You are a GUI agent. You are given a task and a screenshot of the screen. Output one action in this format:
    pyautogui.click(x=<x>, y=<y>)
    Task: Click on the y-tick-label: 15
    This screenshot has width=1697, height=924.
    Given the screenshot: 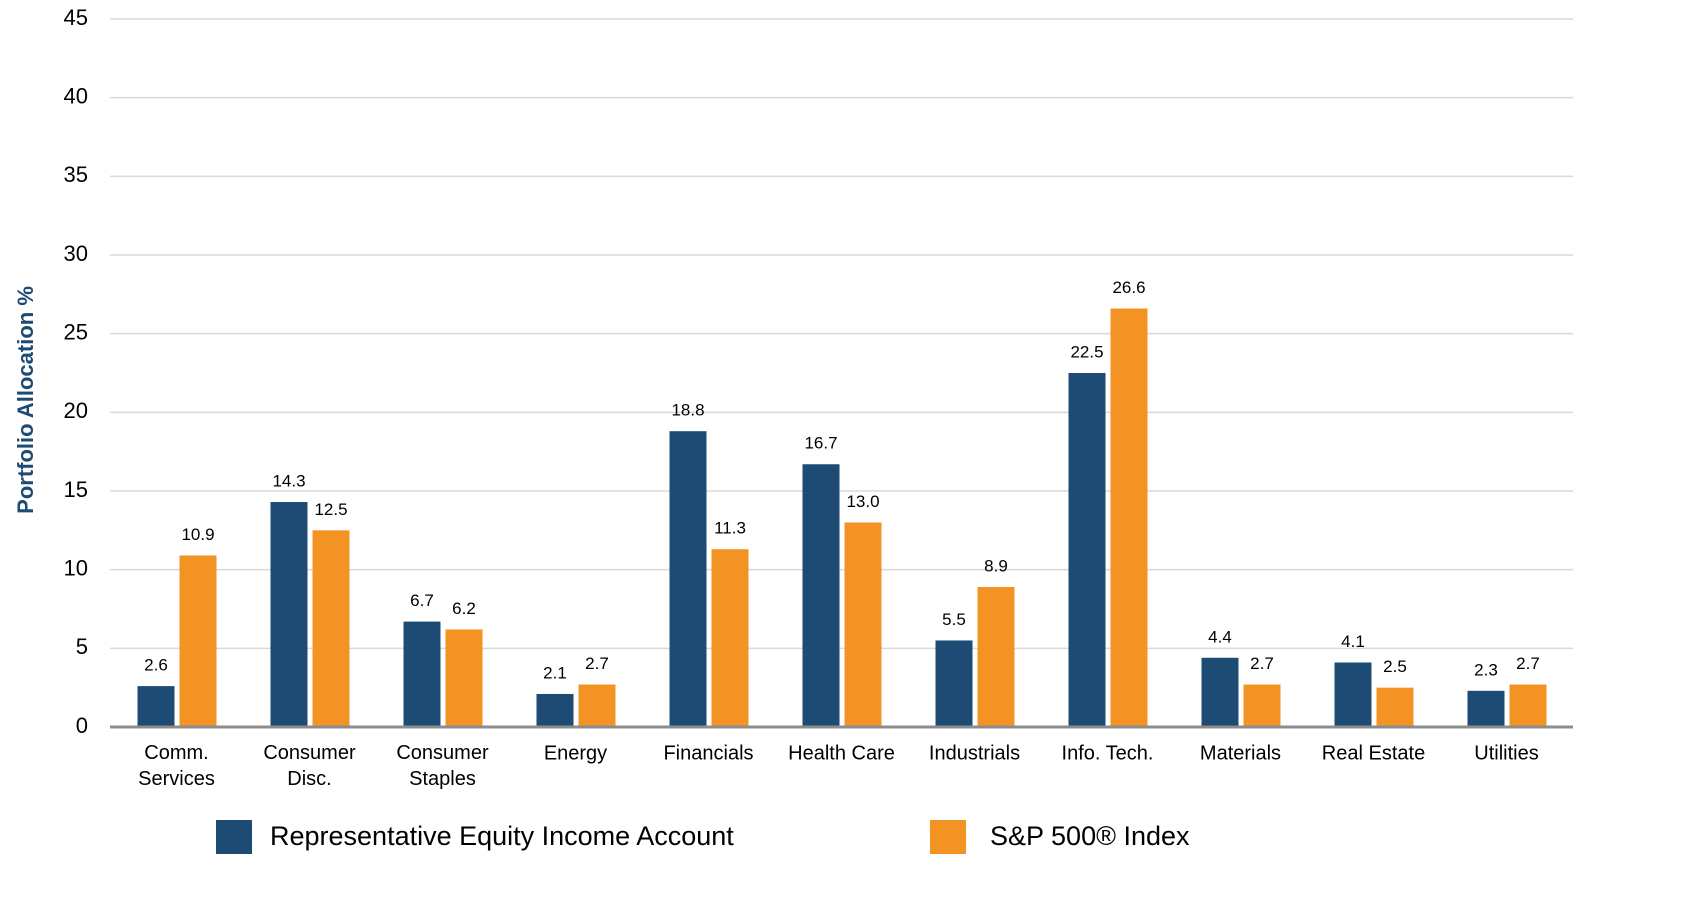 What is the action you would take?
    pyautogui.click(x=76, y=489)
    